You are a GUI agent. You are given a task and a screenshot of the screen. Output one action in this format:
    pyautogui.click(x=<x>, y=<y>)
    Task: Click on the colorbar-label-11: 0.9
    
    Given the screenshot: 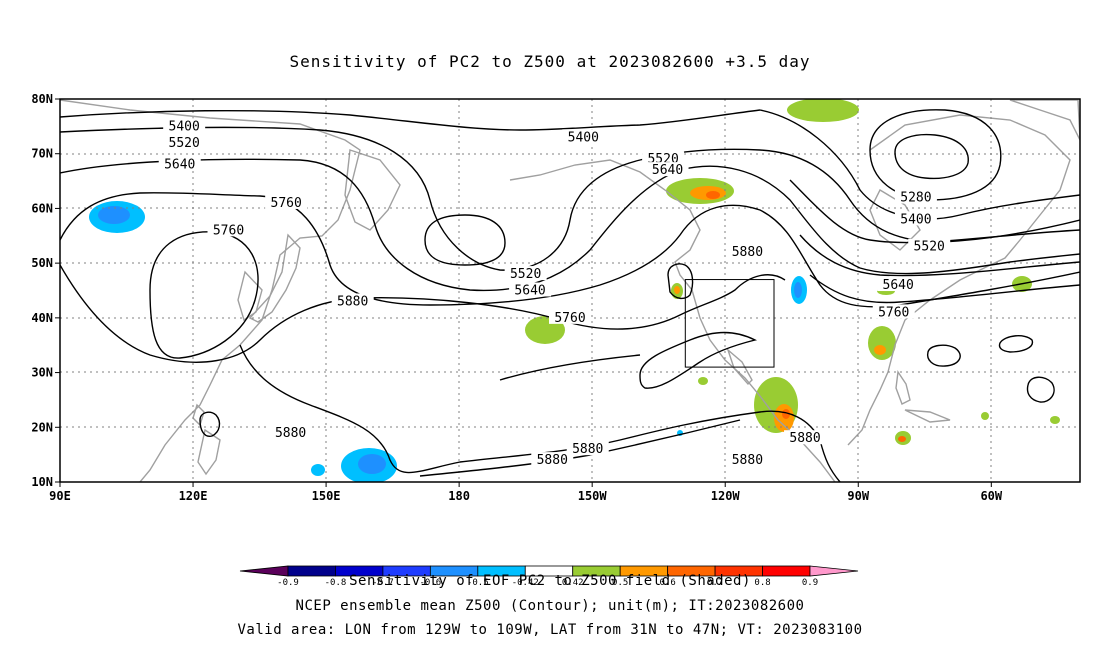 What is the action you would take?
    pyautogui.click(x=810, y=583)
    